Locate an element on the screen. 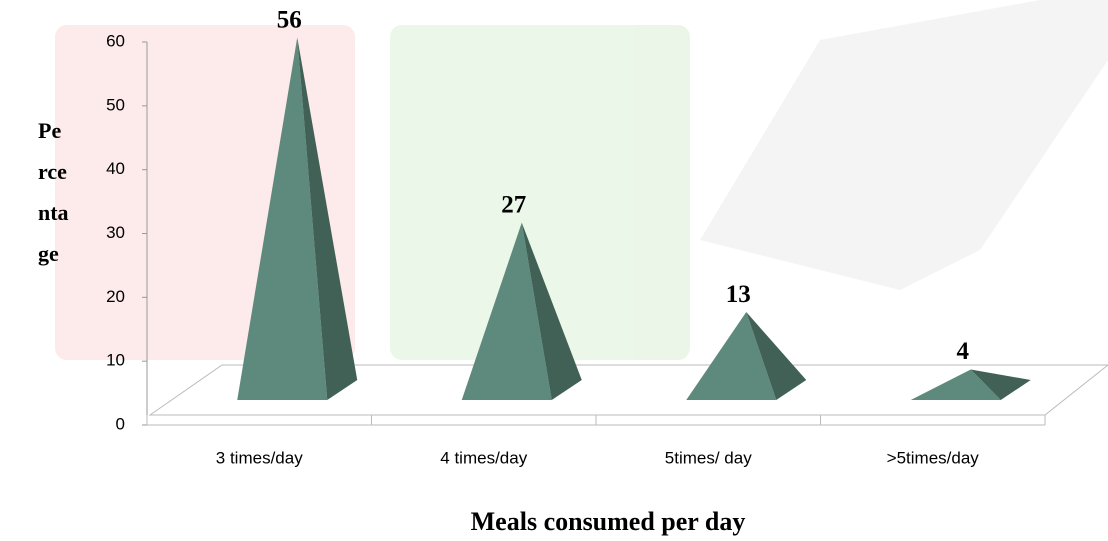 Image resolution: width=1108 pixels, height=541 pixels. y-tick-label: 10 is located at coordinates (115, 360).